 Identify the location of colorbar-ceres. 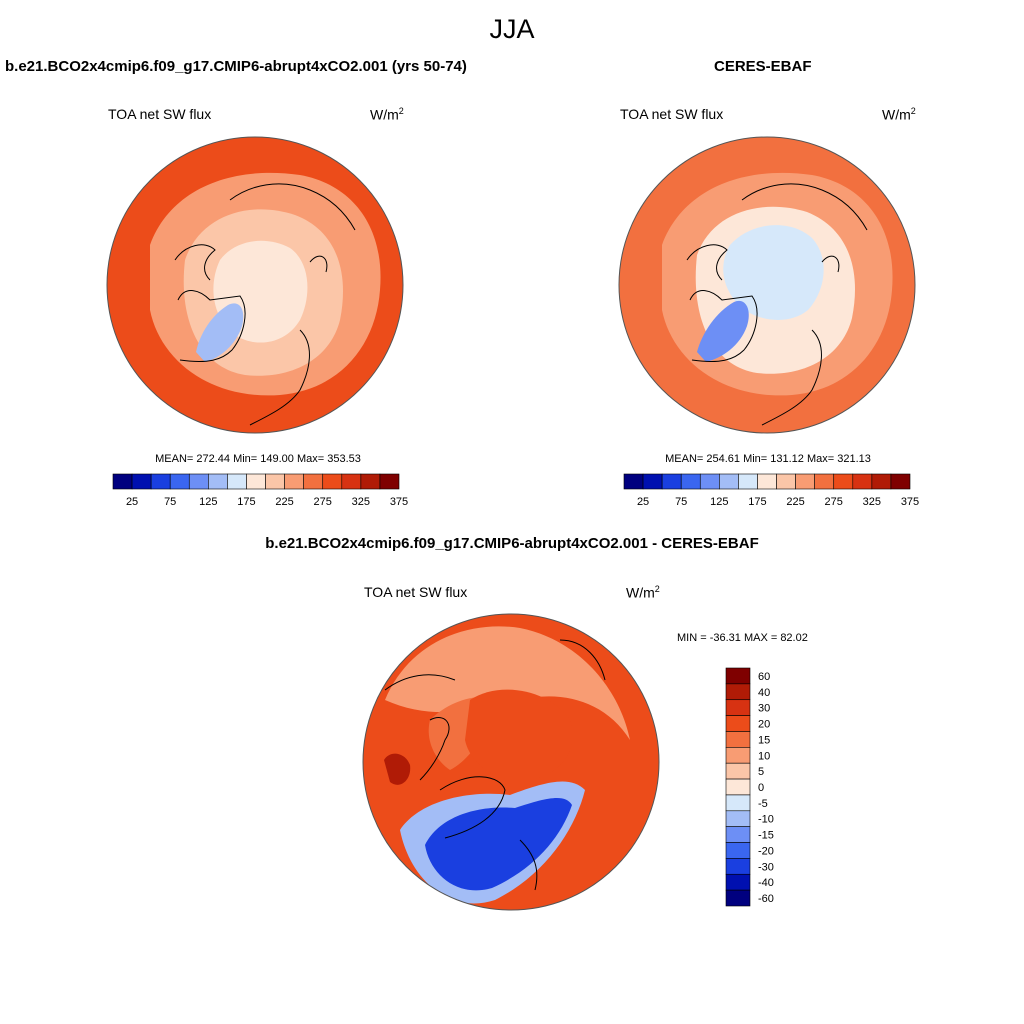
(767, 481).